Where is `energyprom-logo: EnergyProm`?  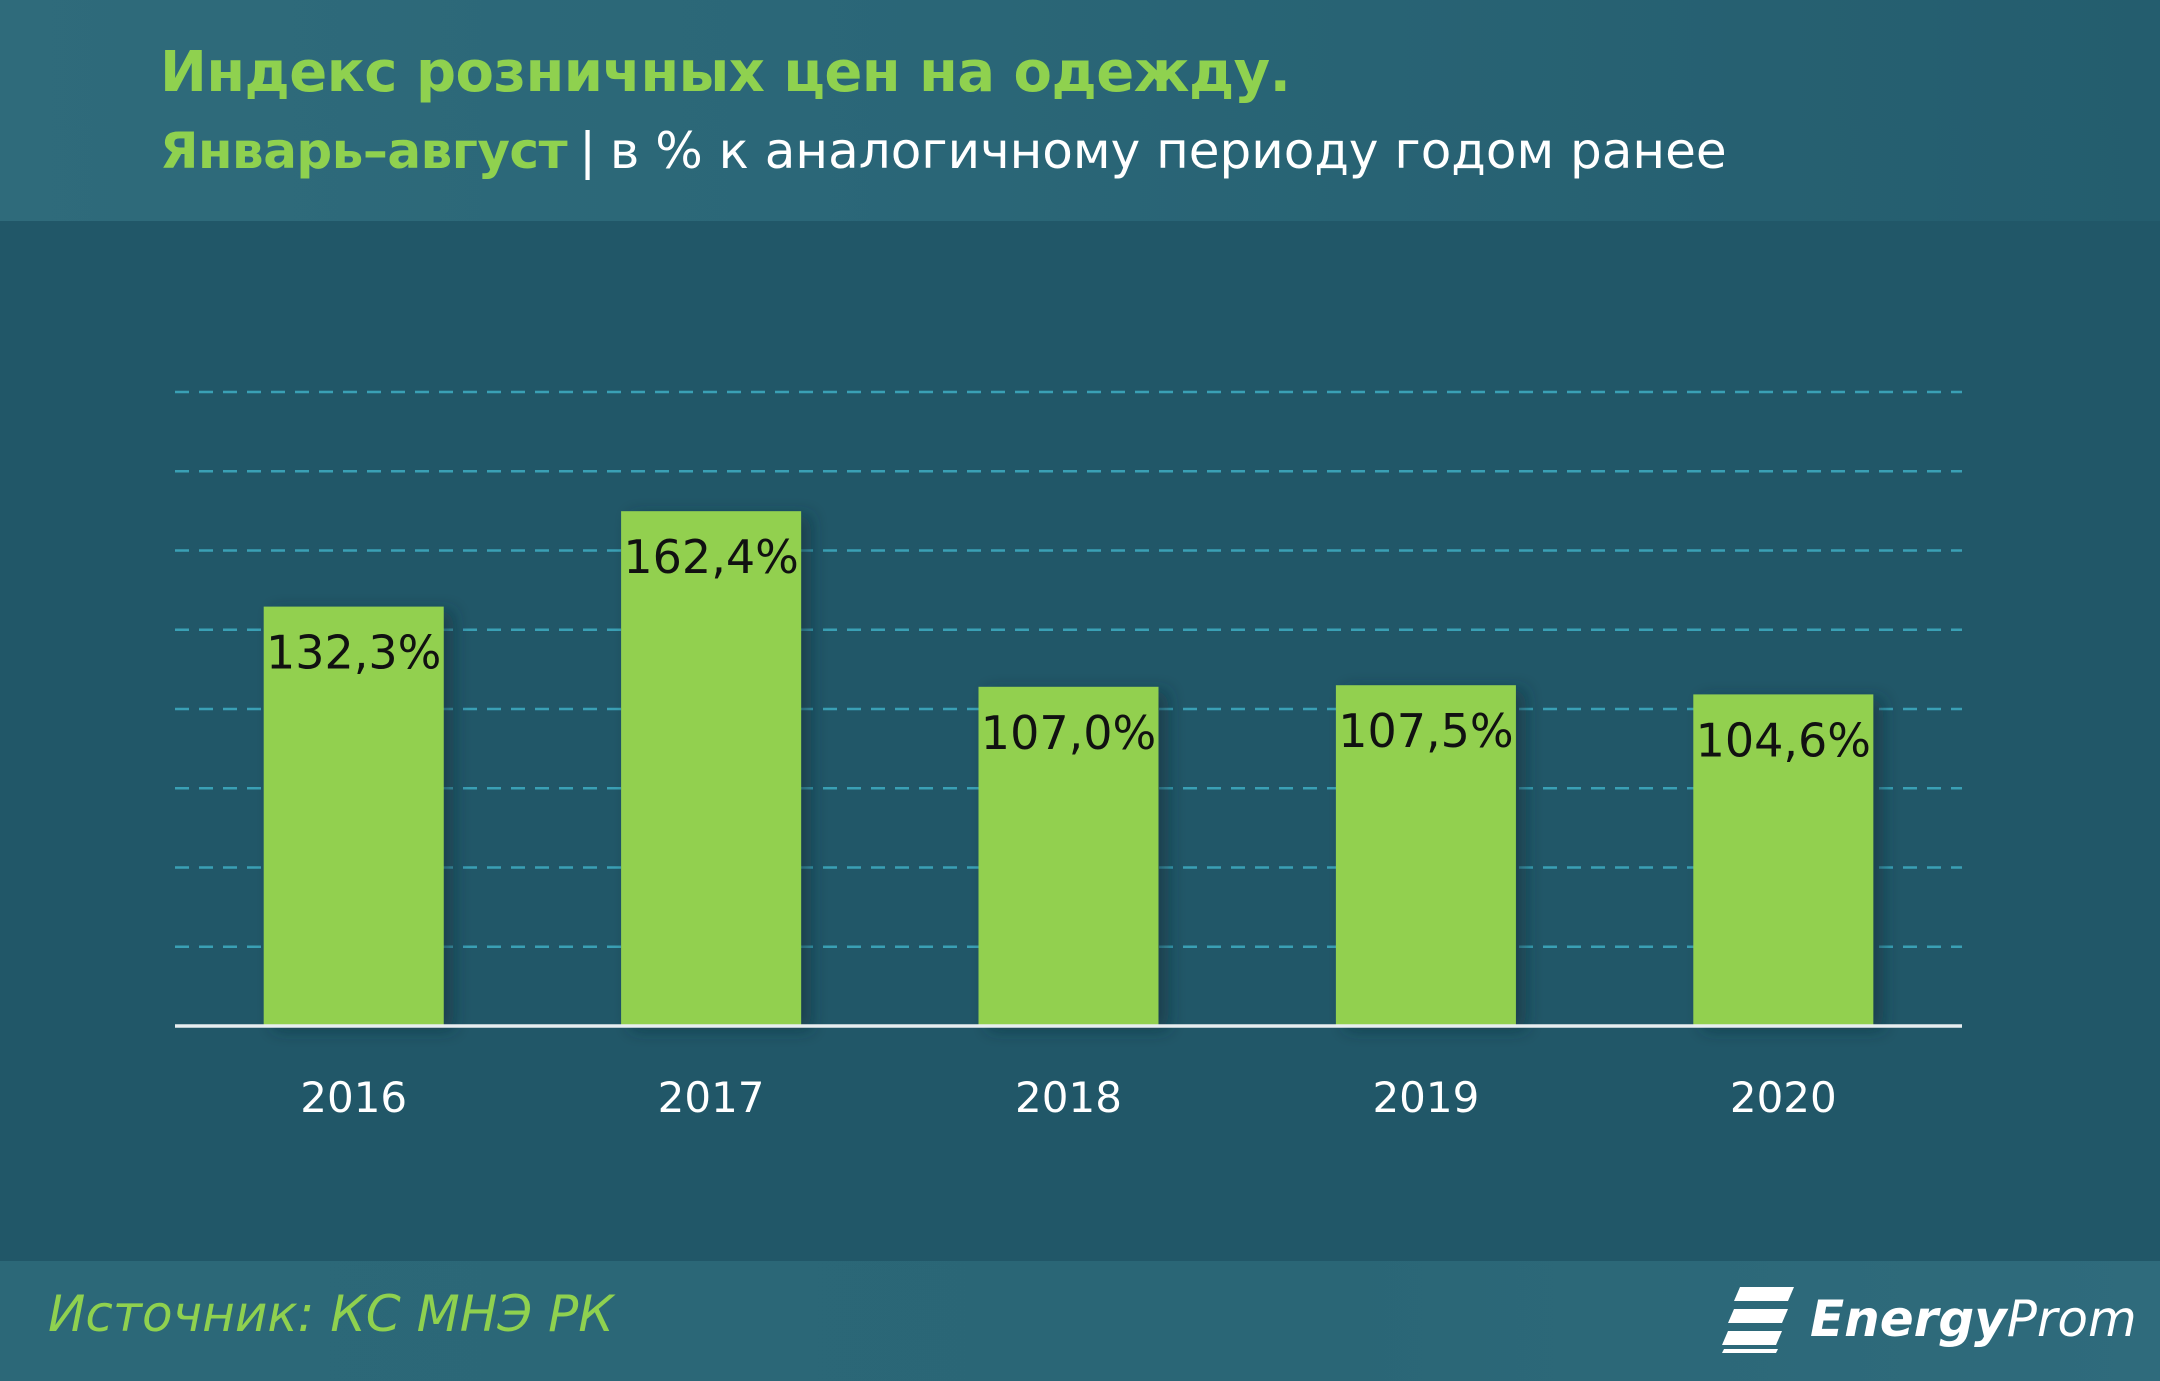 energyprom-logo: EnergyProm is located at coordinates (1929, 1319).